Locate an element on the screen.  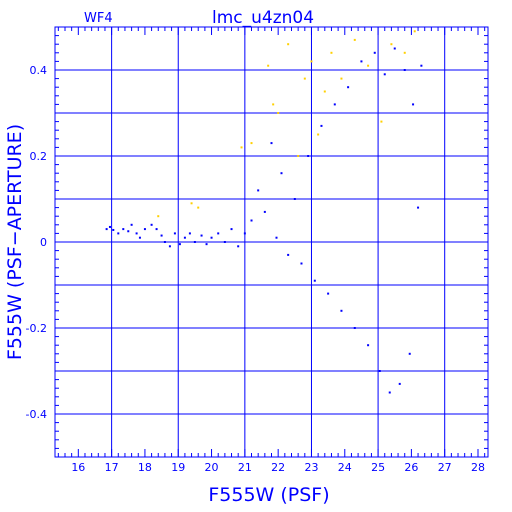
x-tick-label: 20 is located at coordinates (212, 467).